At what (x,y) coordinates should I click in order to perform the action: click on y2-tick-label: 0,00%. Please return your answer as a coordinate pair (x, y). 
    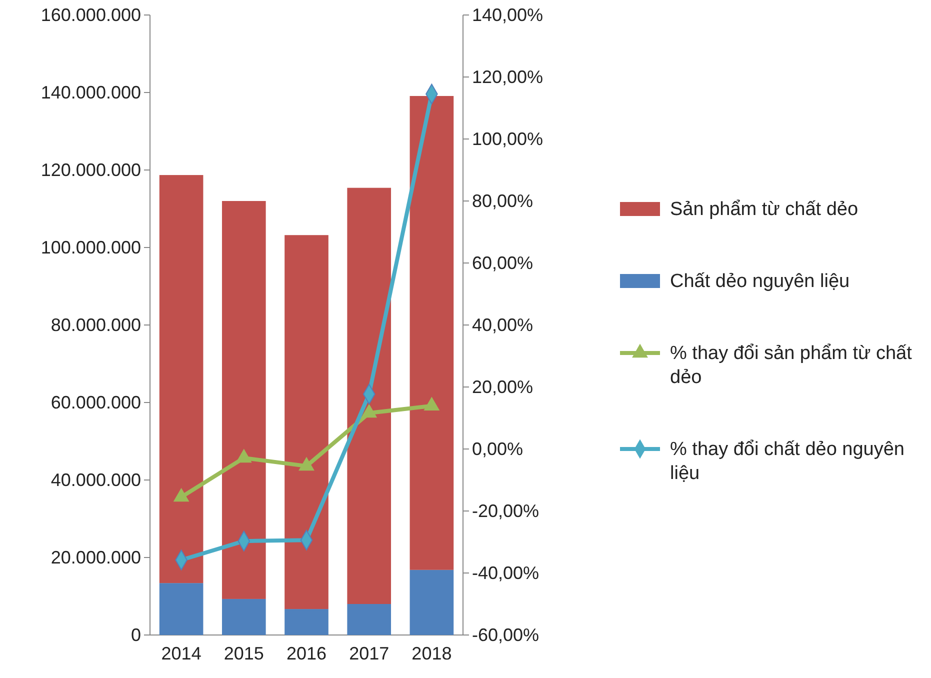
    Looking at the image, I should click on (498, 448).